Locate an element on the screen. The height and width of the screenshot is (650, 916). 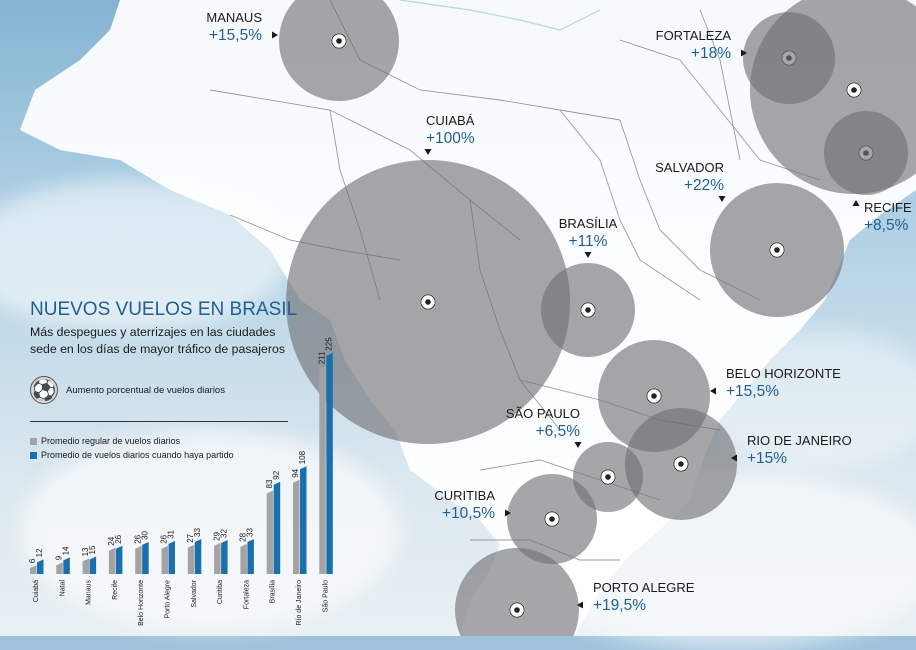
legend-item-regular: Promedio regular de vuelos diarios is located at coordinates (105, 441).